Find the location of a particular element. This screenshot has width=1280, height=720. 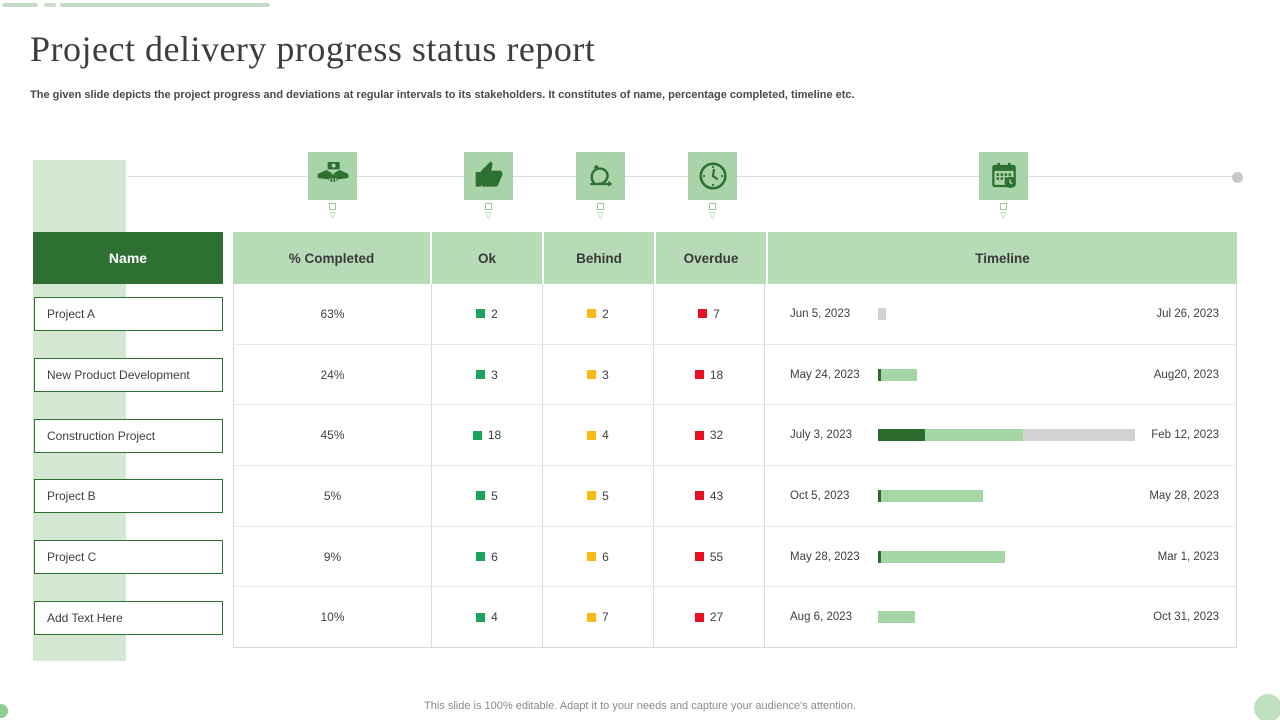

project-name-box: Project B is located at coordinates (128, 496).